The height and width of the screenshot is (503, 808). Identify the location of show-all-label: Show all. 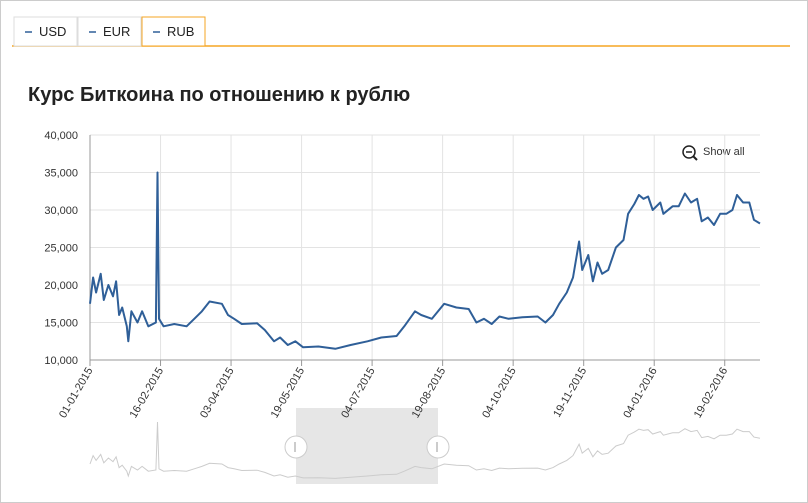
(724, 152).